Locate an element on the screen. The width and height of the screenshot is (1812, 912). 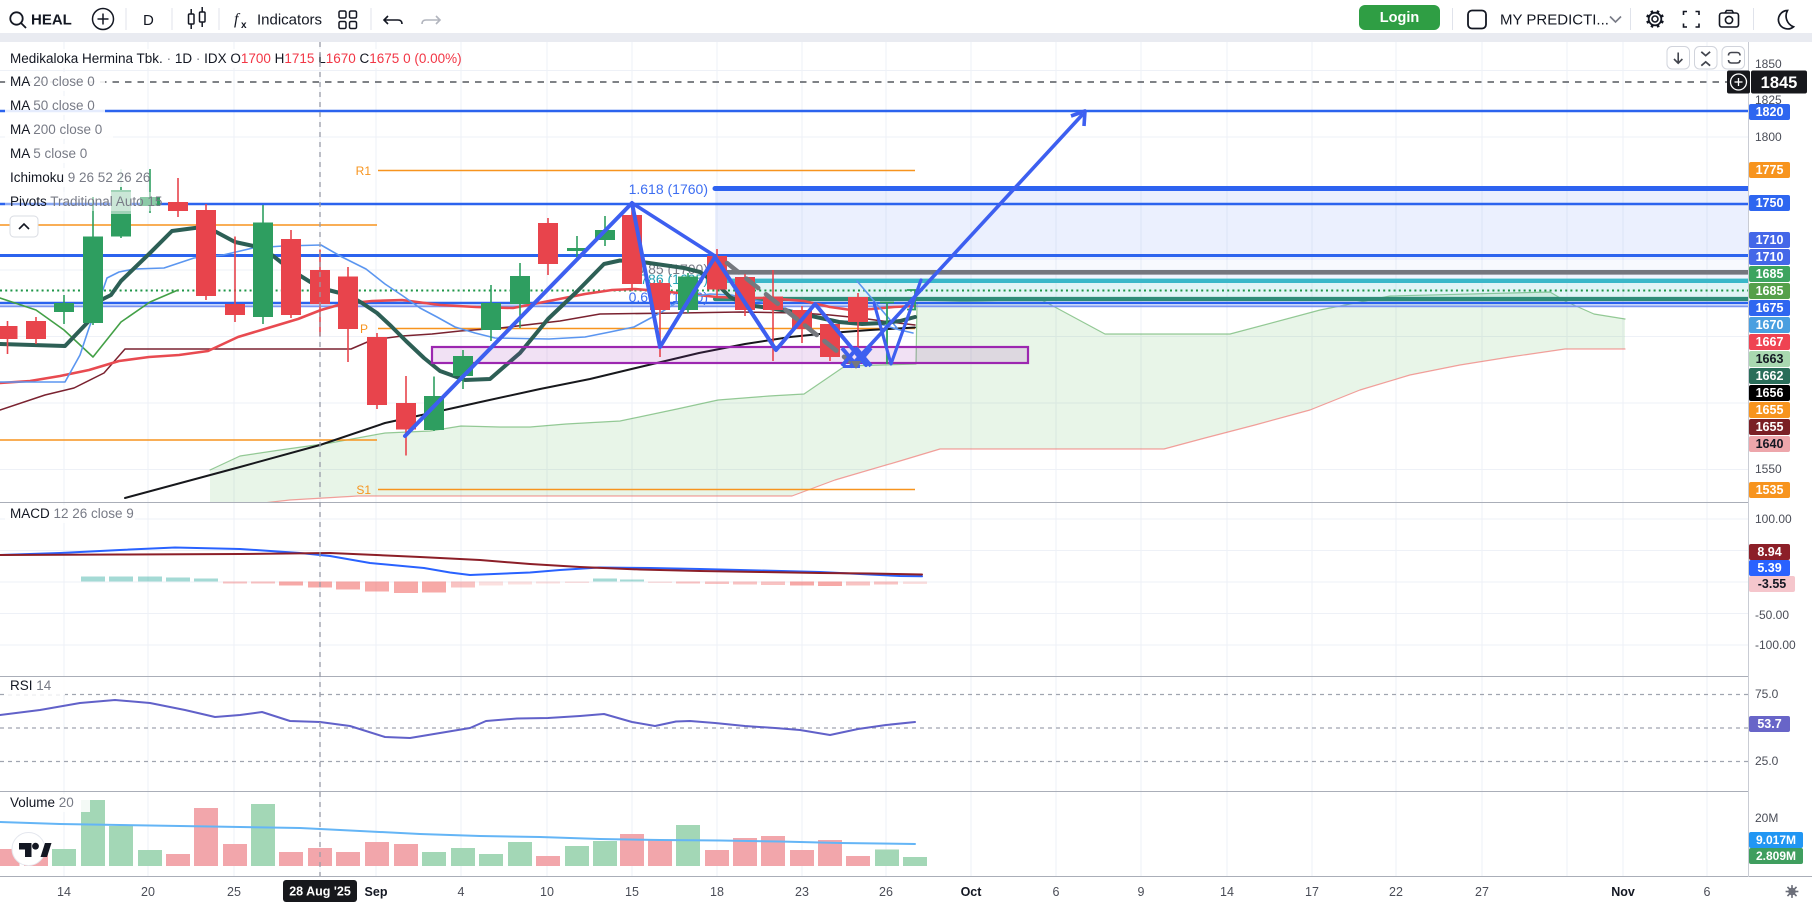
svg-text: S1 is located at coordinates (363, 490).